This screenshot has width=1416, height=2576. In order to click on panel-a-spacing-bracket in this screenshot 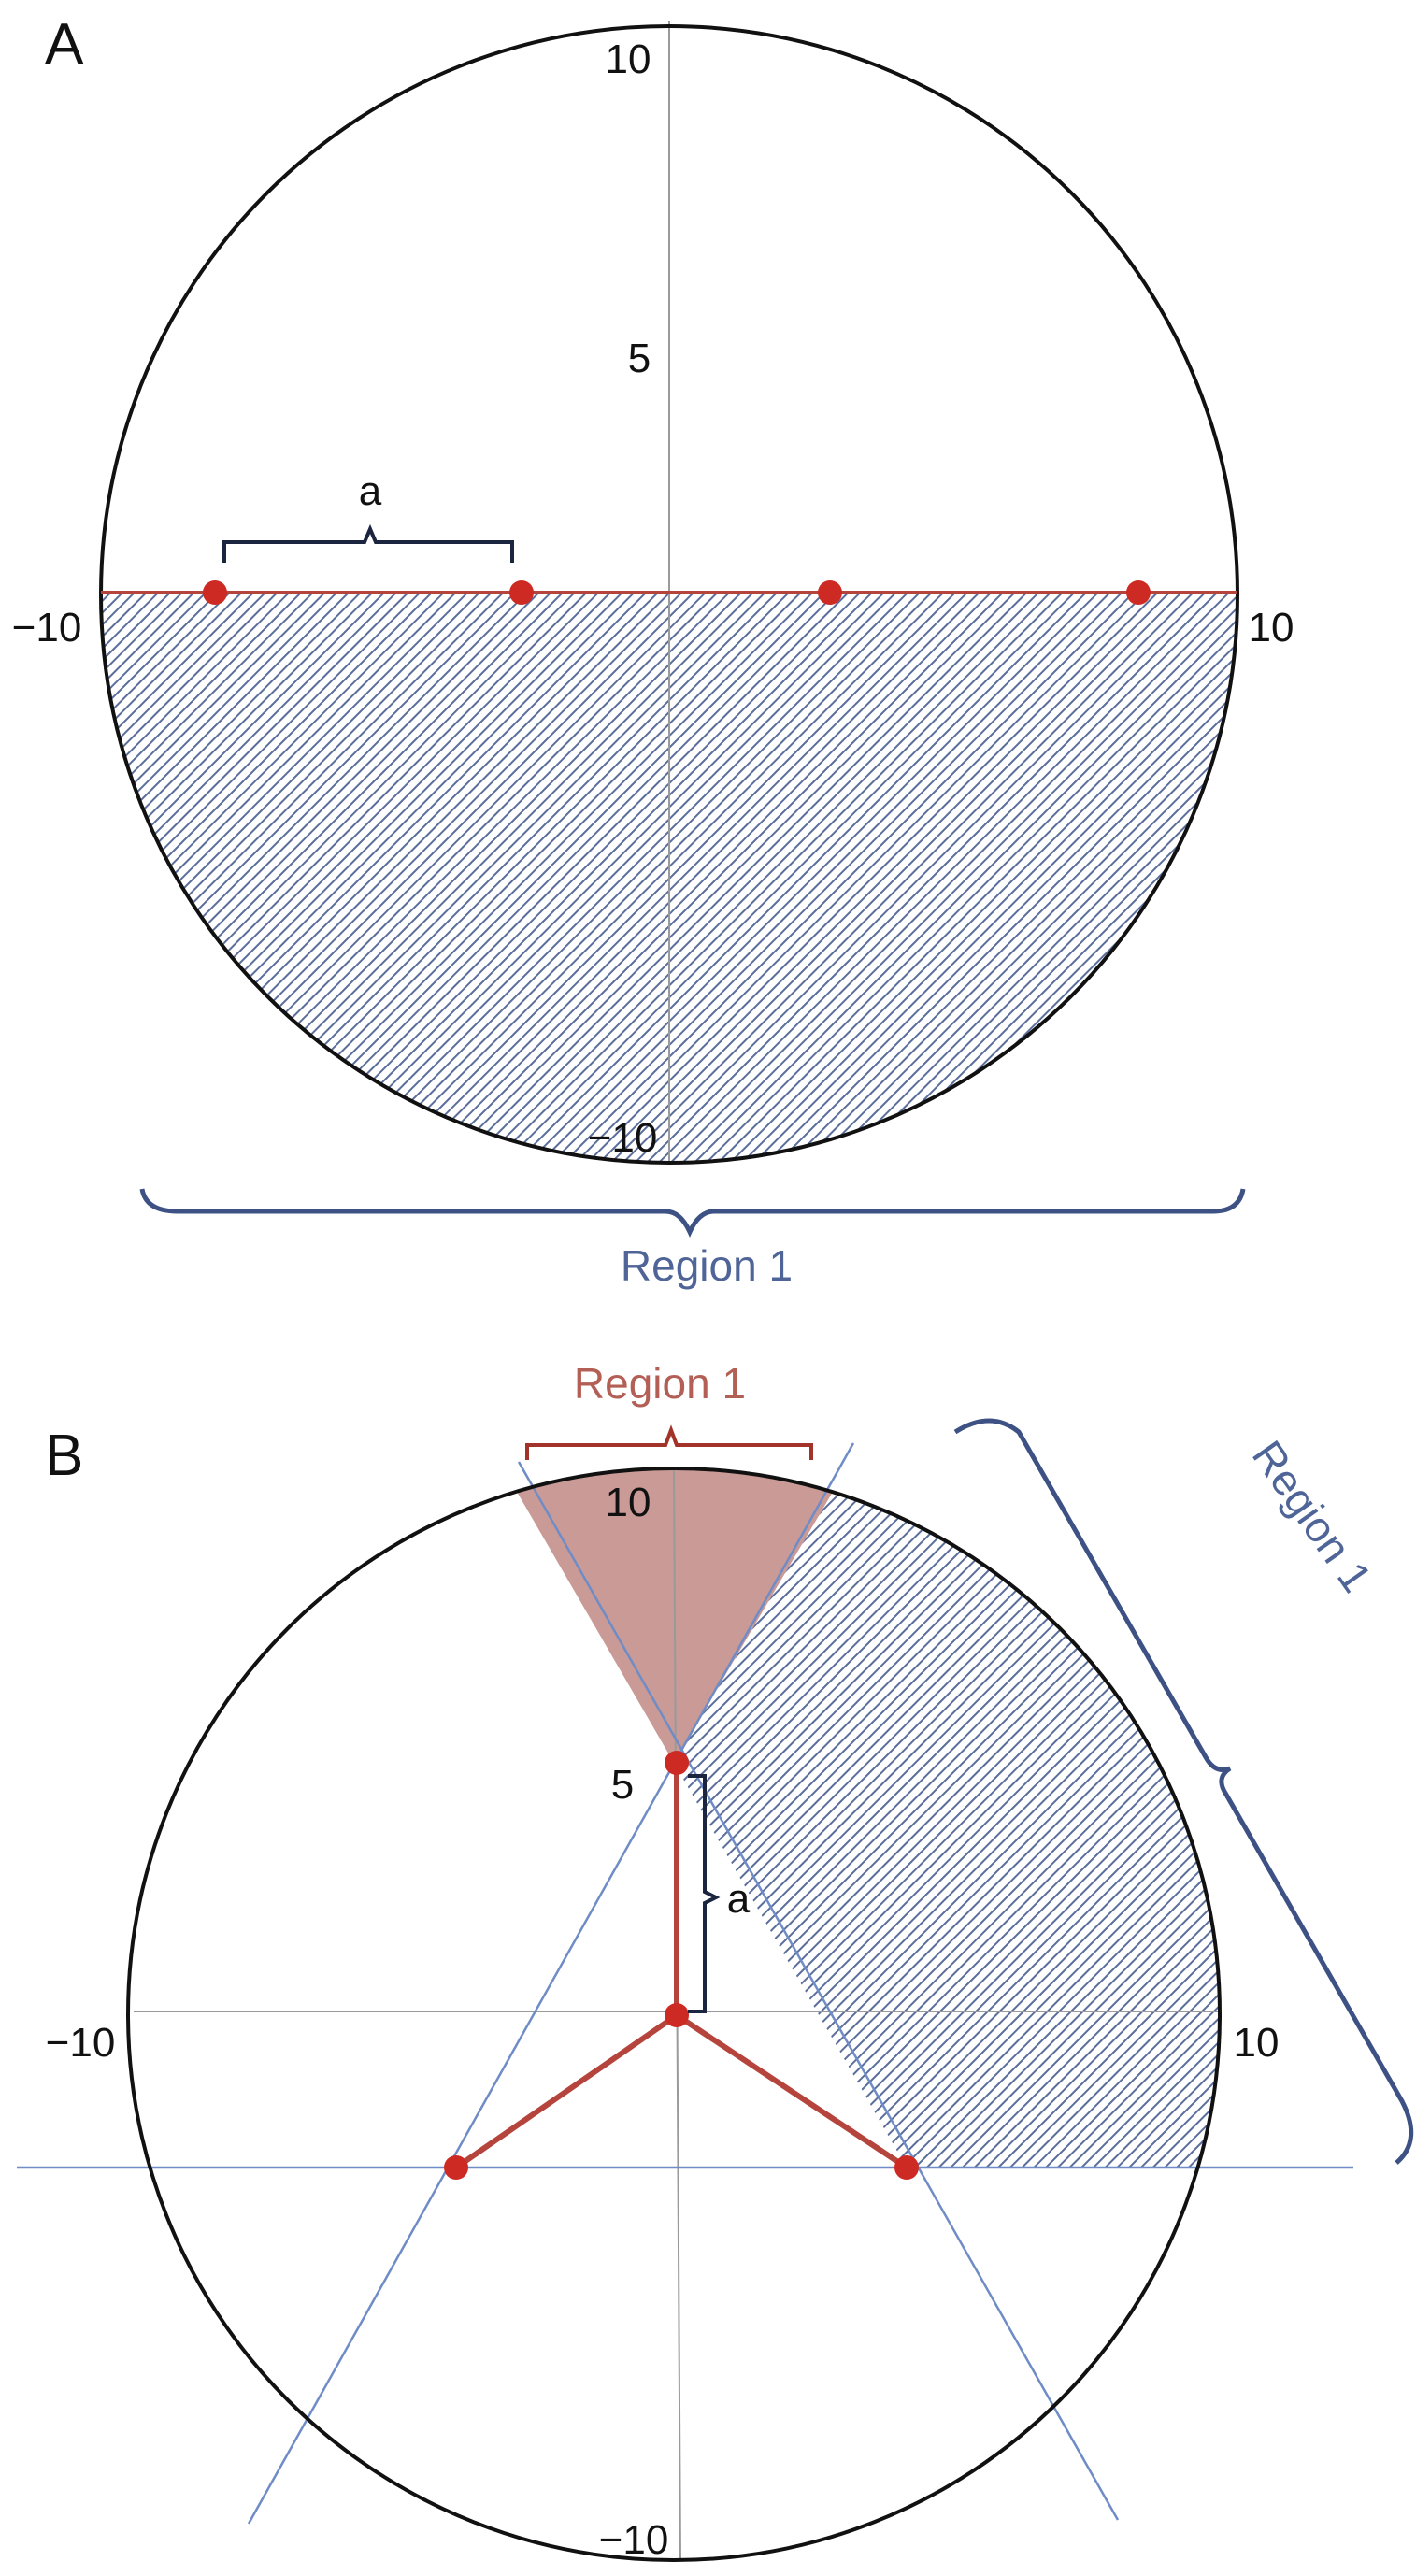, I will do `click(368, 543)`.